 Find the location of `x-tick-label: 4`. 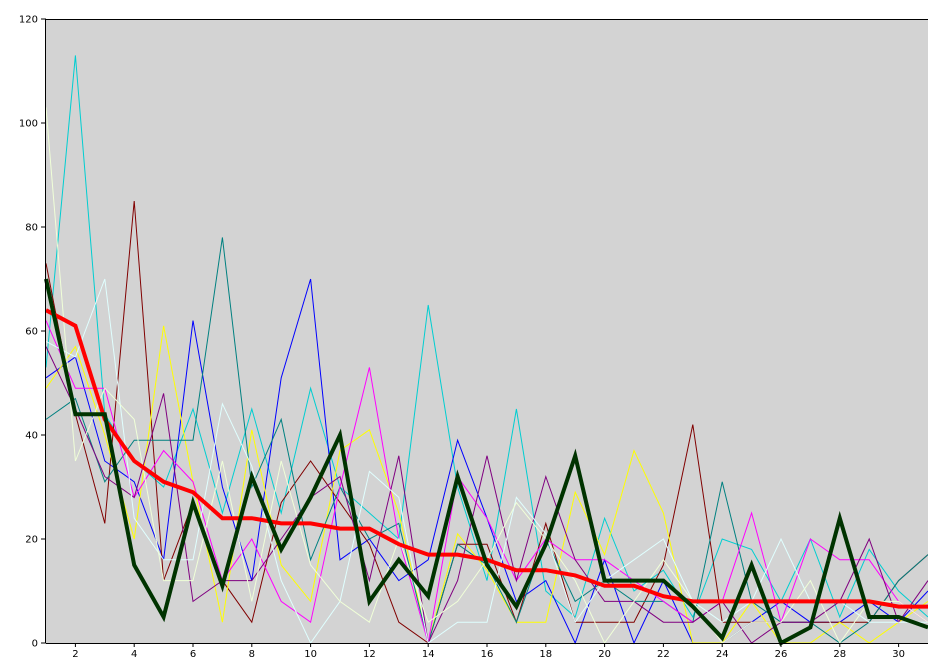

x-tick-label: 4 is located at coordinates (134, 654).